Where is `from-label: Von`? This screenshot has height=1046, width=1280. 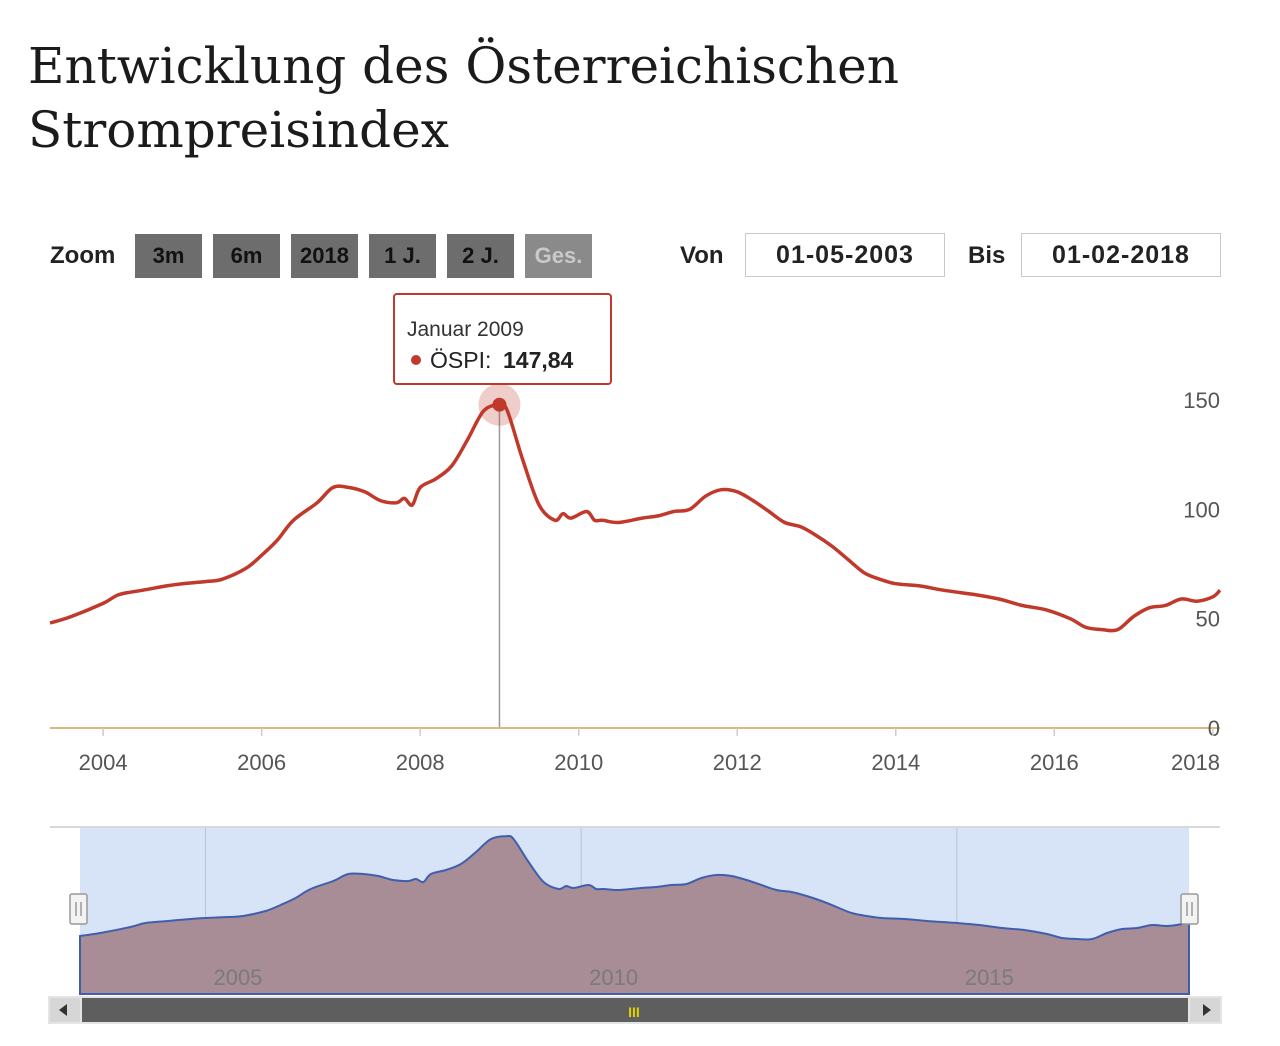 from-label: Von is located at coordinates (702, 255).